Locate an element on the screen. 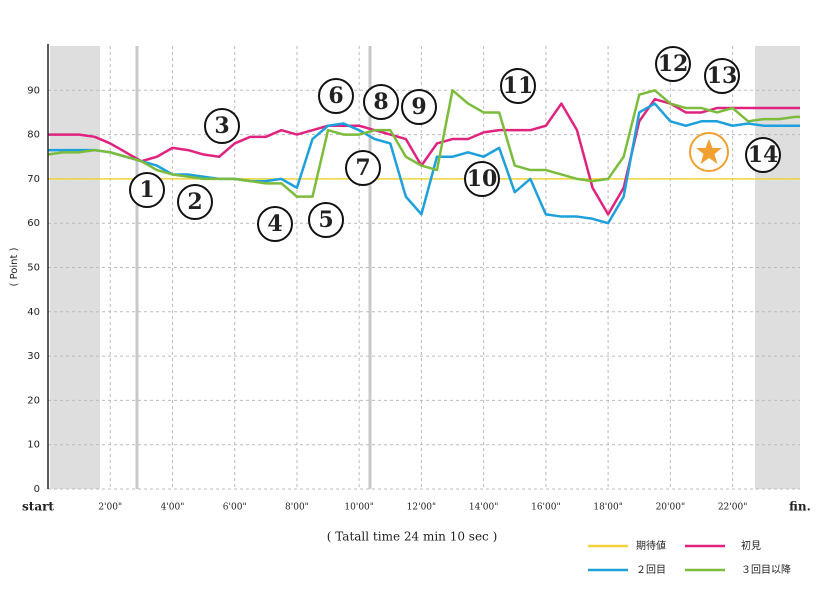 This screenshot has width=820, height=589. y-tick-label: 40 is located at coordinates (33, 312).